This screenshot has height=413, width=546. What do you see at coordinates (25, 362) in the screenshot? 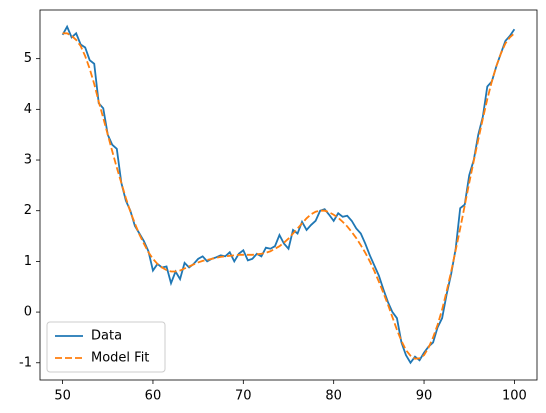
I see `y-tick-label: -1` at bounding box center [25, 362].